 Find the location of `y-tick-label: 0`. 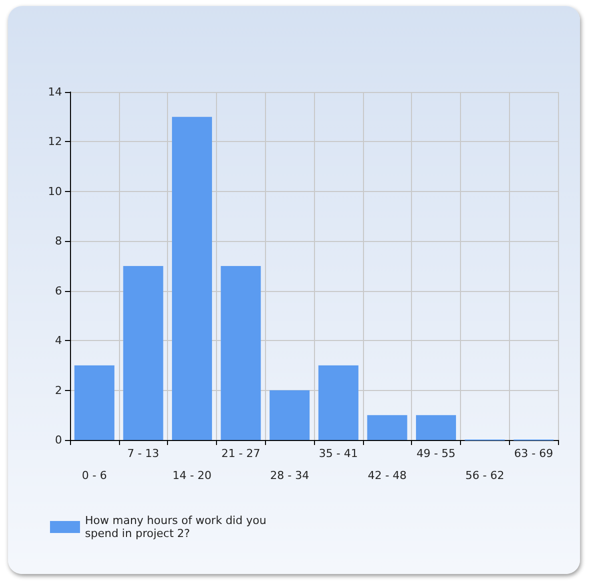

y-tick-label: 0 is located at coordinates (58, 440).